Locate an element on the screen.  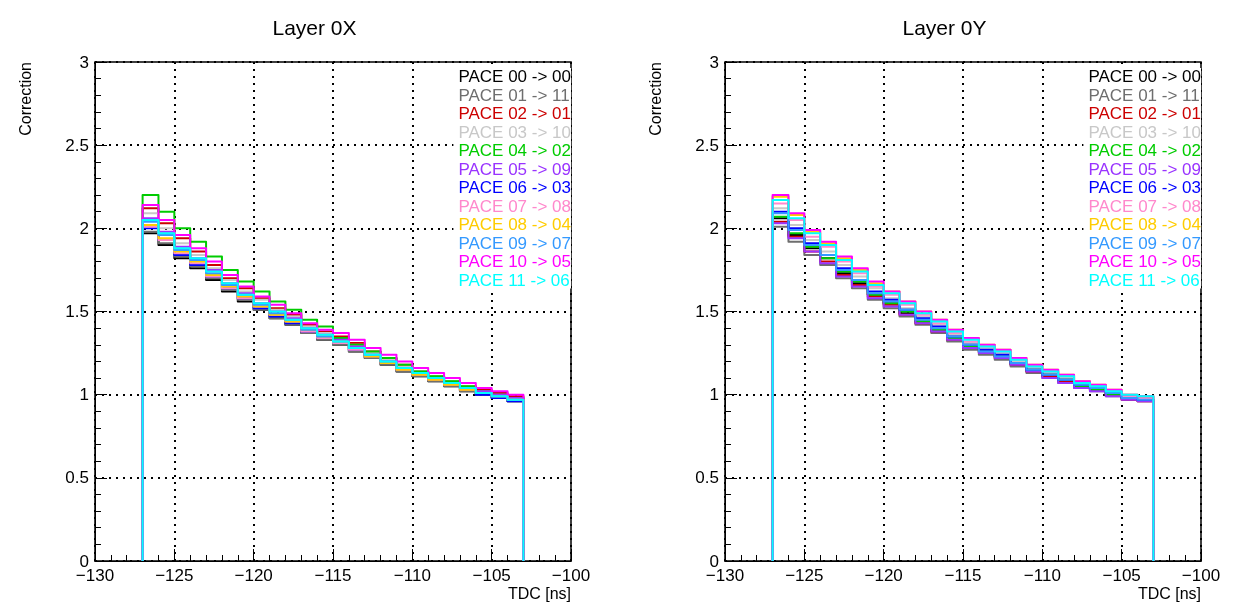
chart-title: Layer 0Y is located at coordinates (944, 27).